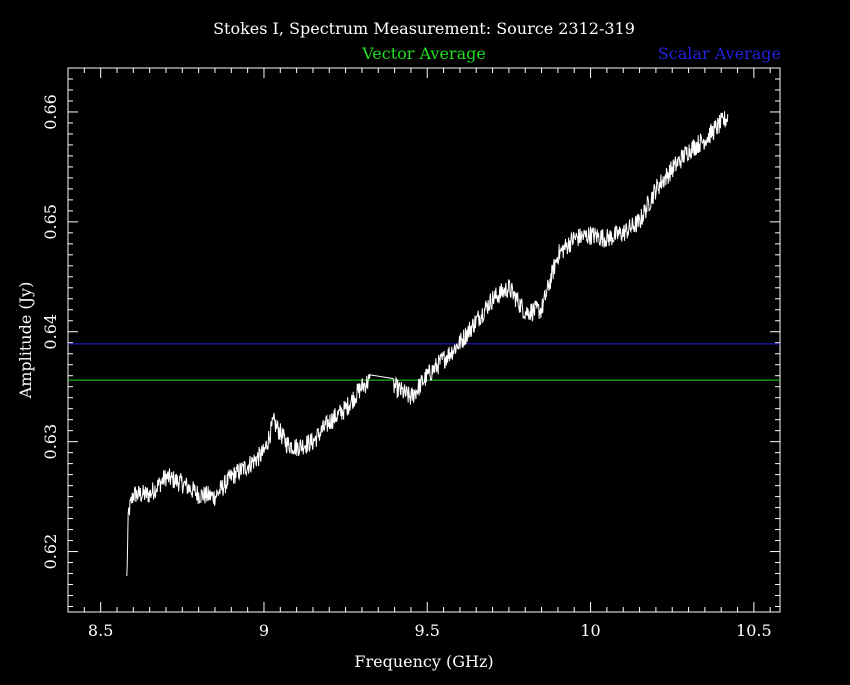 Image resolution: width=850 pixels, height=685 pixels. What do you see at coordinates (423, 661) in the screenshot?
I see `x-axis-label: Frequency (GHz)` at bounding box center [423, 661].